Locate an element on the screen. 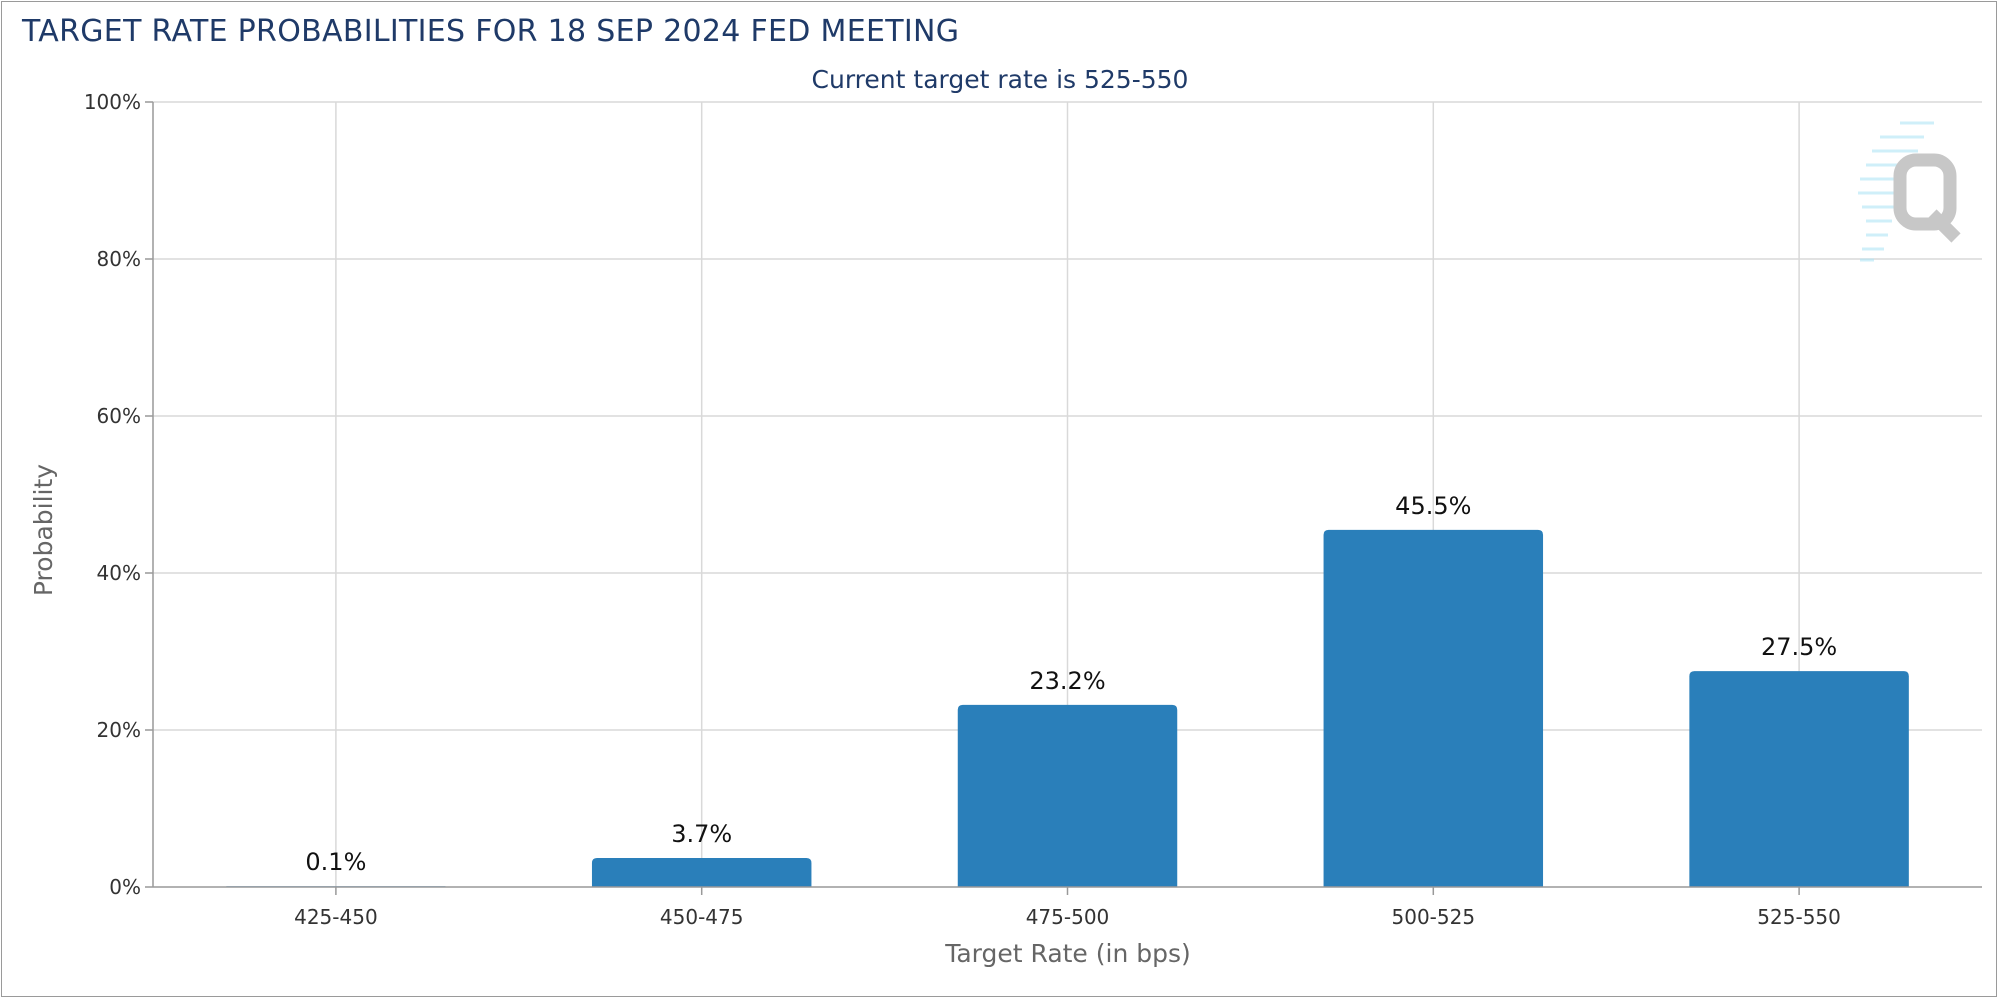 This screenshot has width=2000, height=1000. y-tick-label: 0% is located at coordinates (125, 887).